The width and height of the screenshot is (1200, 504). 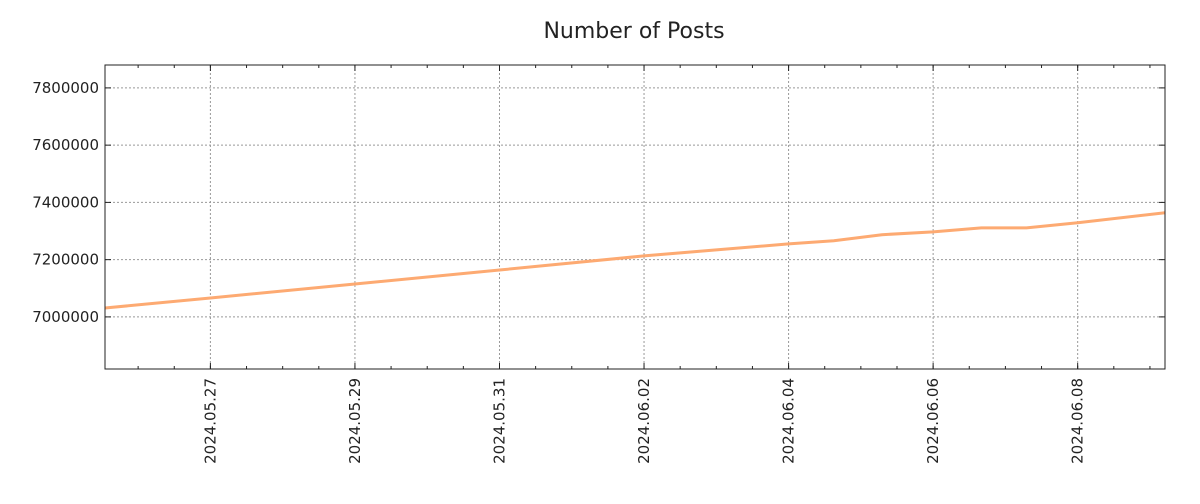 What do you see at coordinates (65, 145) in the screenshot?
I see `y-tick-label: 7600000` at bounding box center [65, 145].